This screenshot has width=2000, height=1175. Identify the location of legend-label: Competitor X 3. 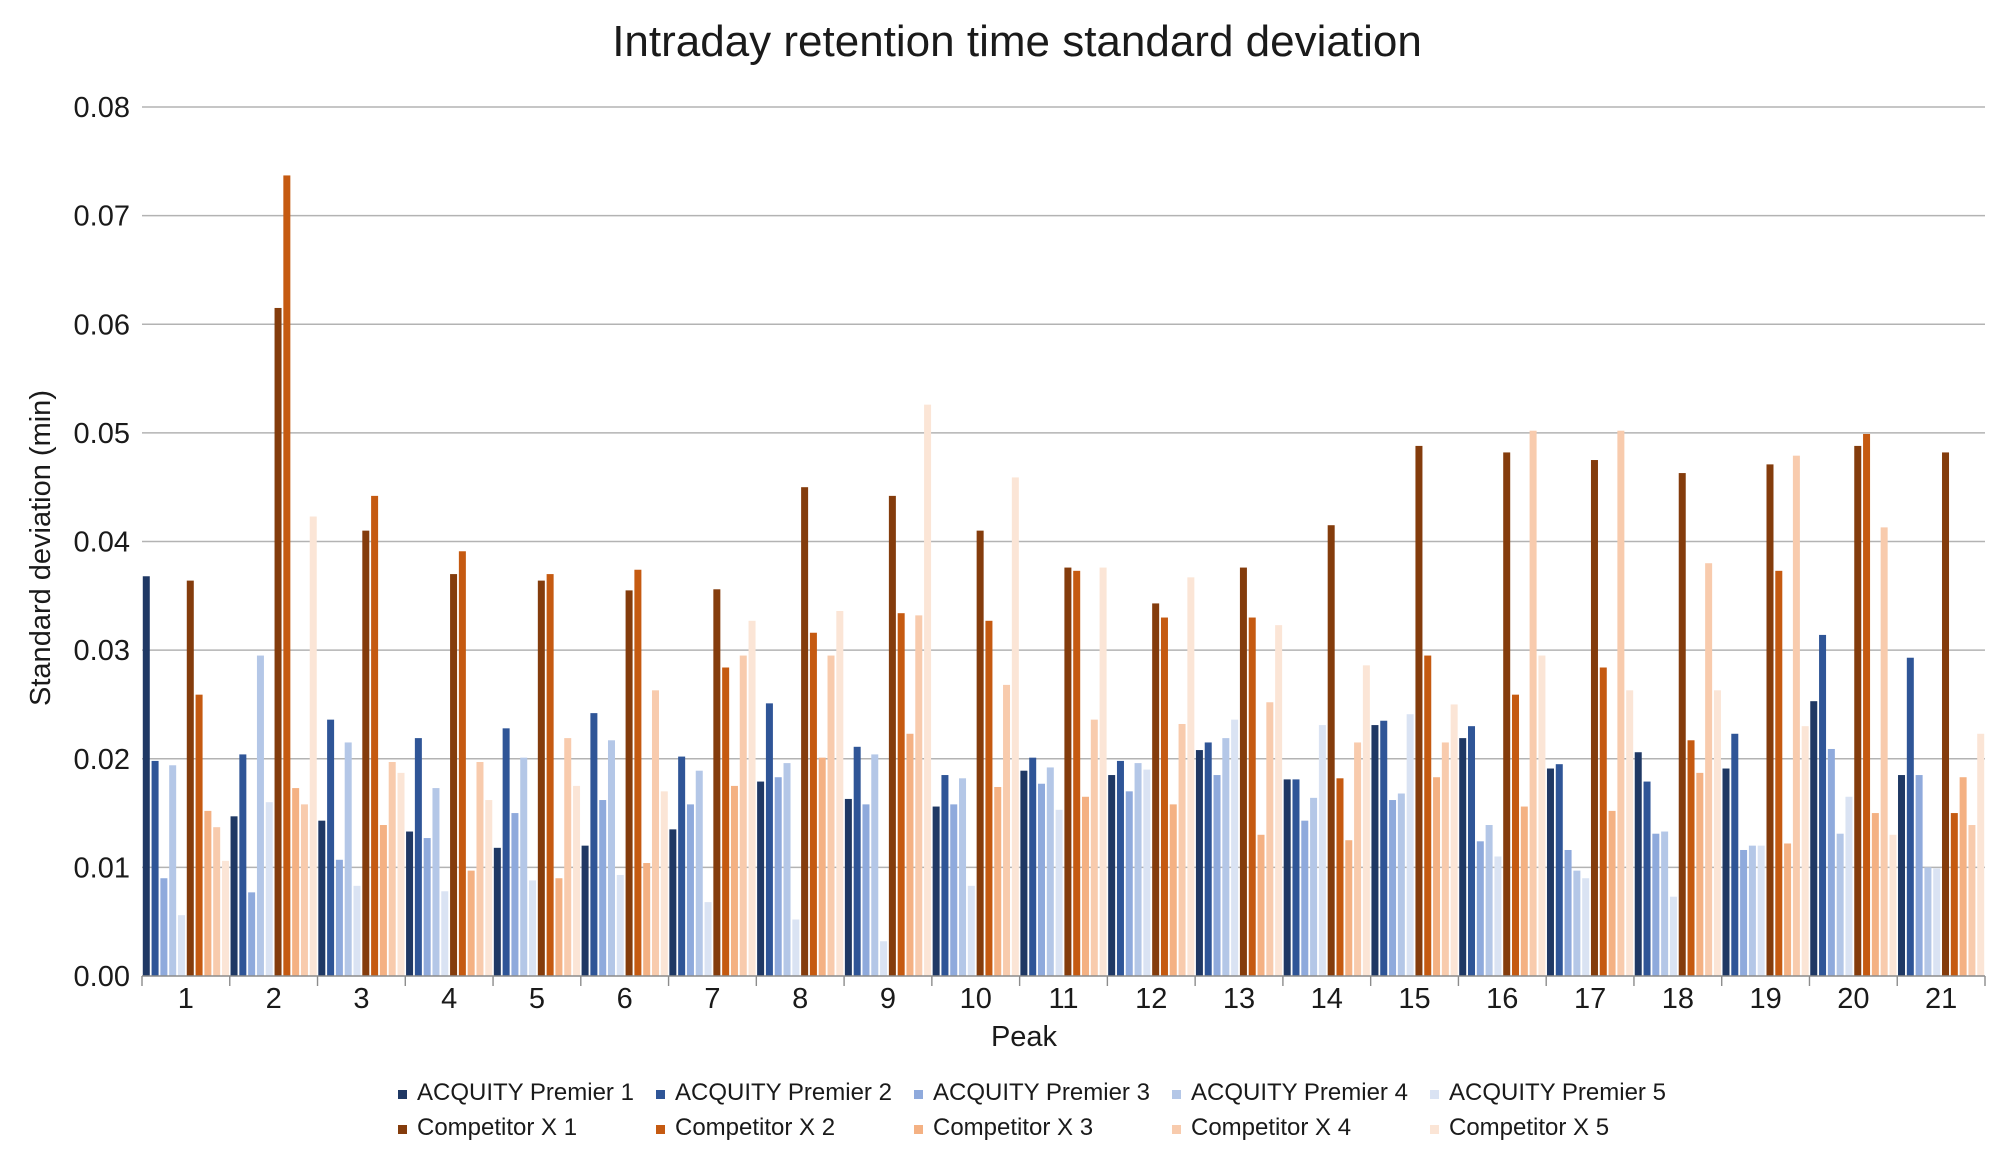
(1013, 1127).